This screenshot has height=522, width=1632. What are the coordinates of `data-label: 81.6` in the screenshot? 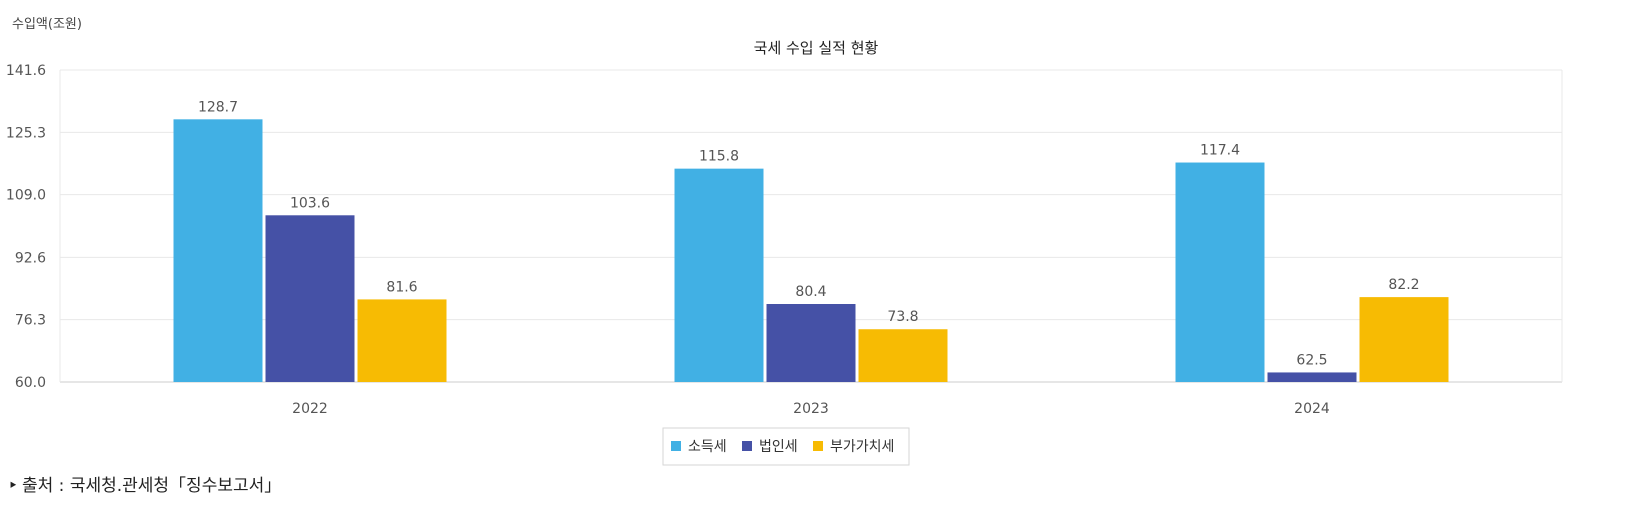 It's located at (401, 287).